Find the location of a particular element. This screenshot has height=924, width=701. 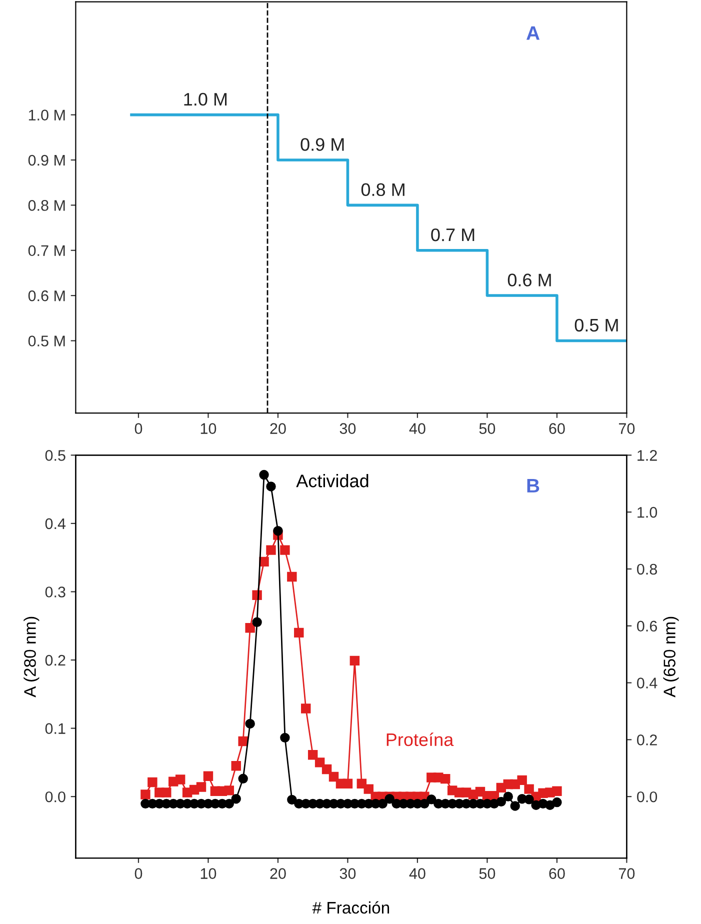

y2-tick-label: 0.2 is located at coordinates (647, 740).